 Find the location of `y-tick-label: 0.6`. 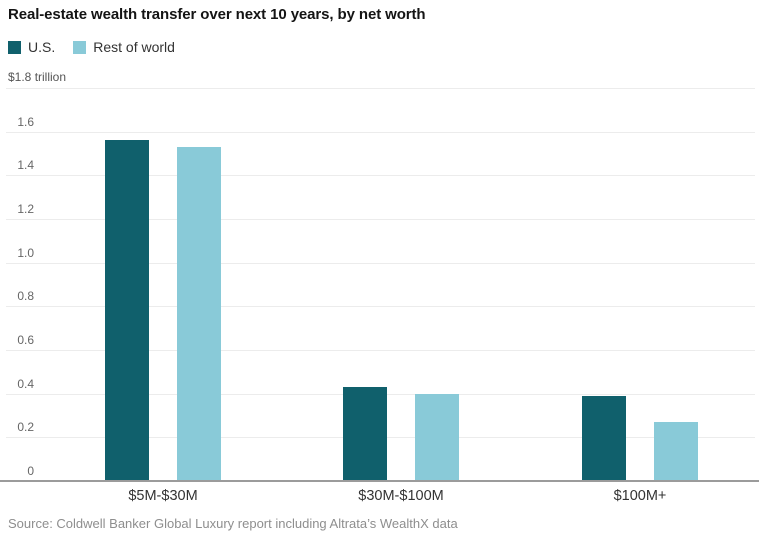

y-tick-label: 0.6 is located at coordinates (25, 340).